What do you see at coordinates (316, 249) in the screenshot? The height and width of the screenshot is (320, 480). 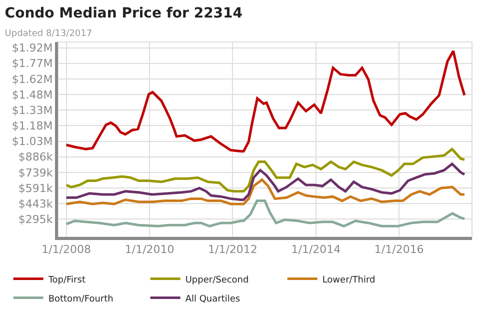 I see `x-tick-label: 1/1/2014` at bounding box center [316, 249].